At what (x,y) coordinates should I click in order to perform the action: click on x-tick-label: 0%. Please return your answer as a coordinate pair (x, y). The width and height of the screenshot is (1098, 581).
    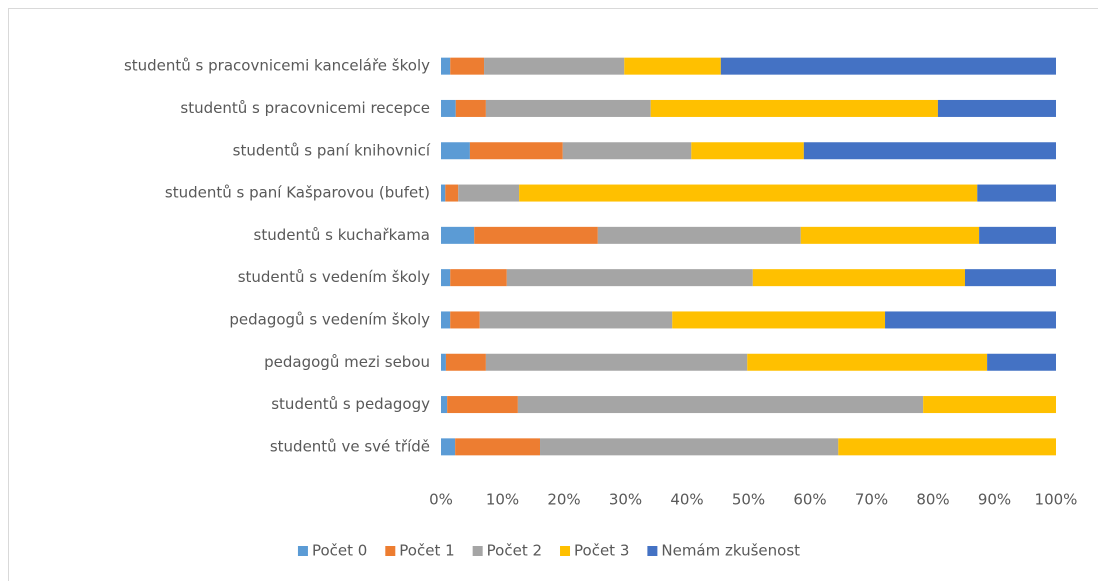
    Looking at the image, I should click on (441, 500).